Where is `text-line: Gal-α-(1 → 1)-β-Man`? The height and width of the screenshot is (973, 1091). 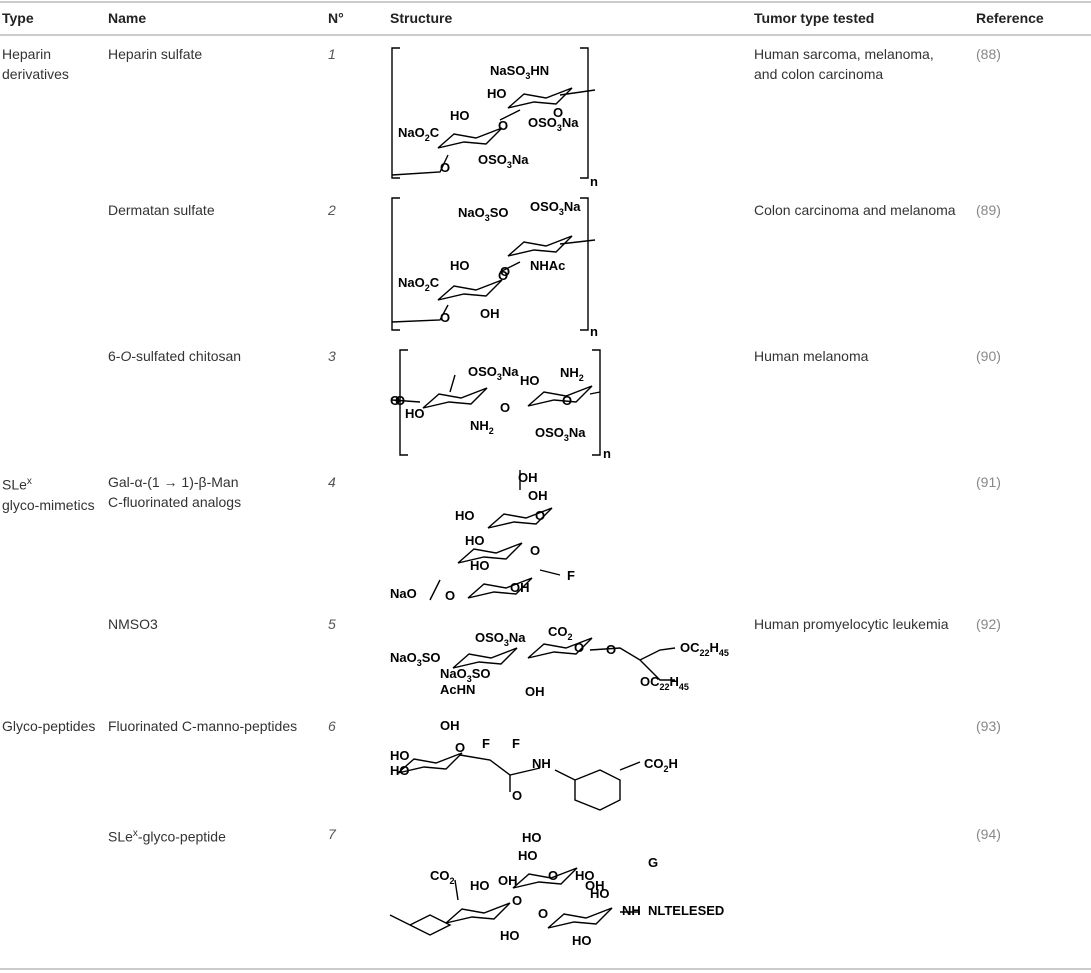
text-line: Gal-α-(1 → 1)-β-Man is located at coordinates (173, 482).